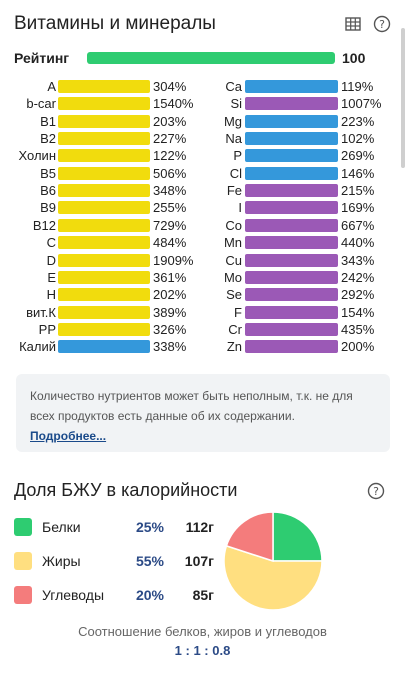 This screenshot has width=405, height=680. What do you see at coordinates (202, 347) in the screenshot?
I see `nutrient-row: Калий 338%` at bounding box center [202, 347].